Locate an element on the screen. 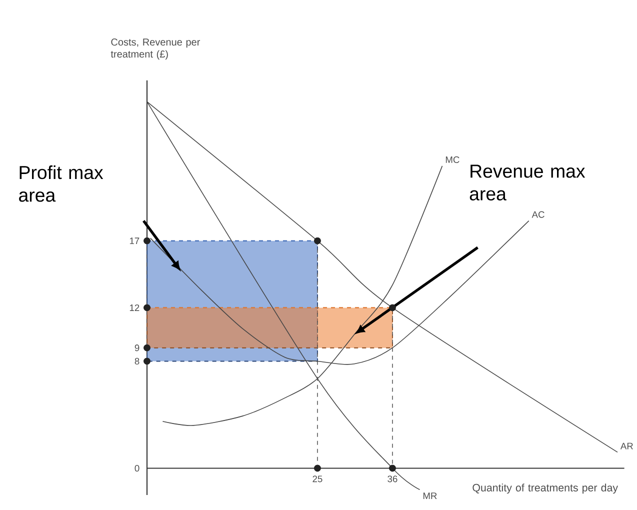  x-tick-label: 36 is located at coordinates (393, 479).